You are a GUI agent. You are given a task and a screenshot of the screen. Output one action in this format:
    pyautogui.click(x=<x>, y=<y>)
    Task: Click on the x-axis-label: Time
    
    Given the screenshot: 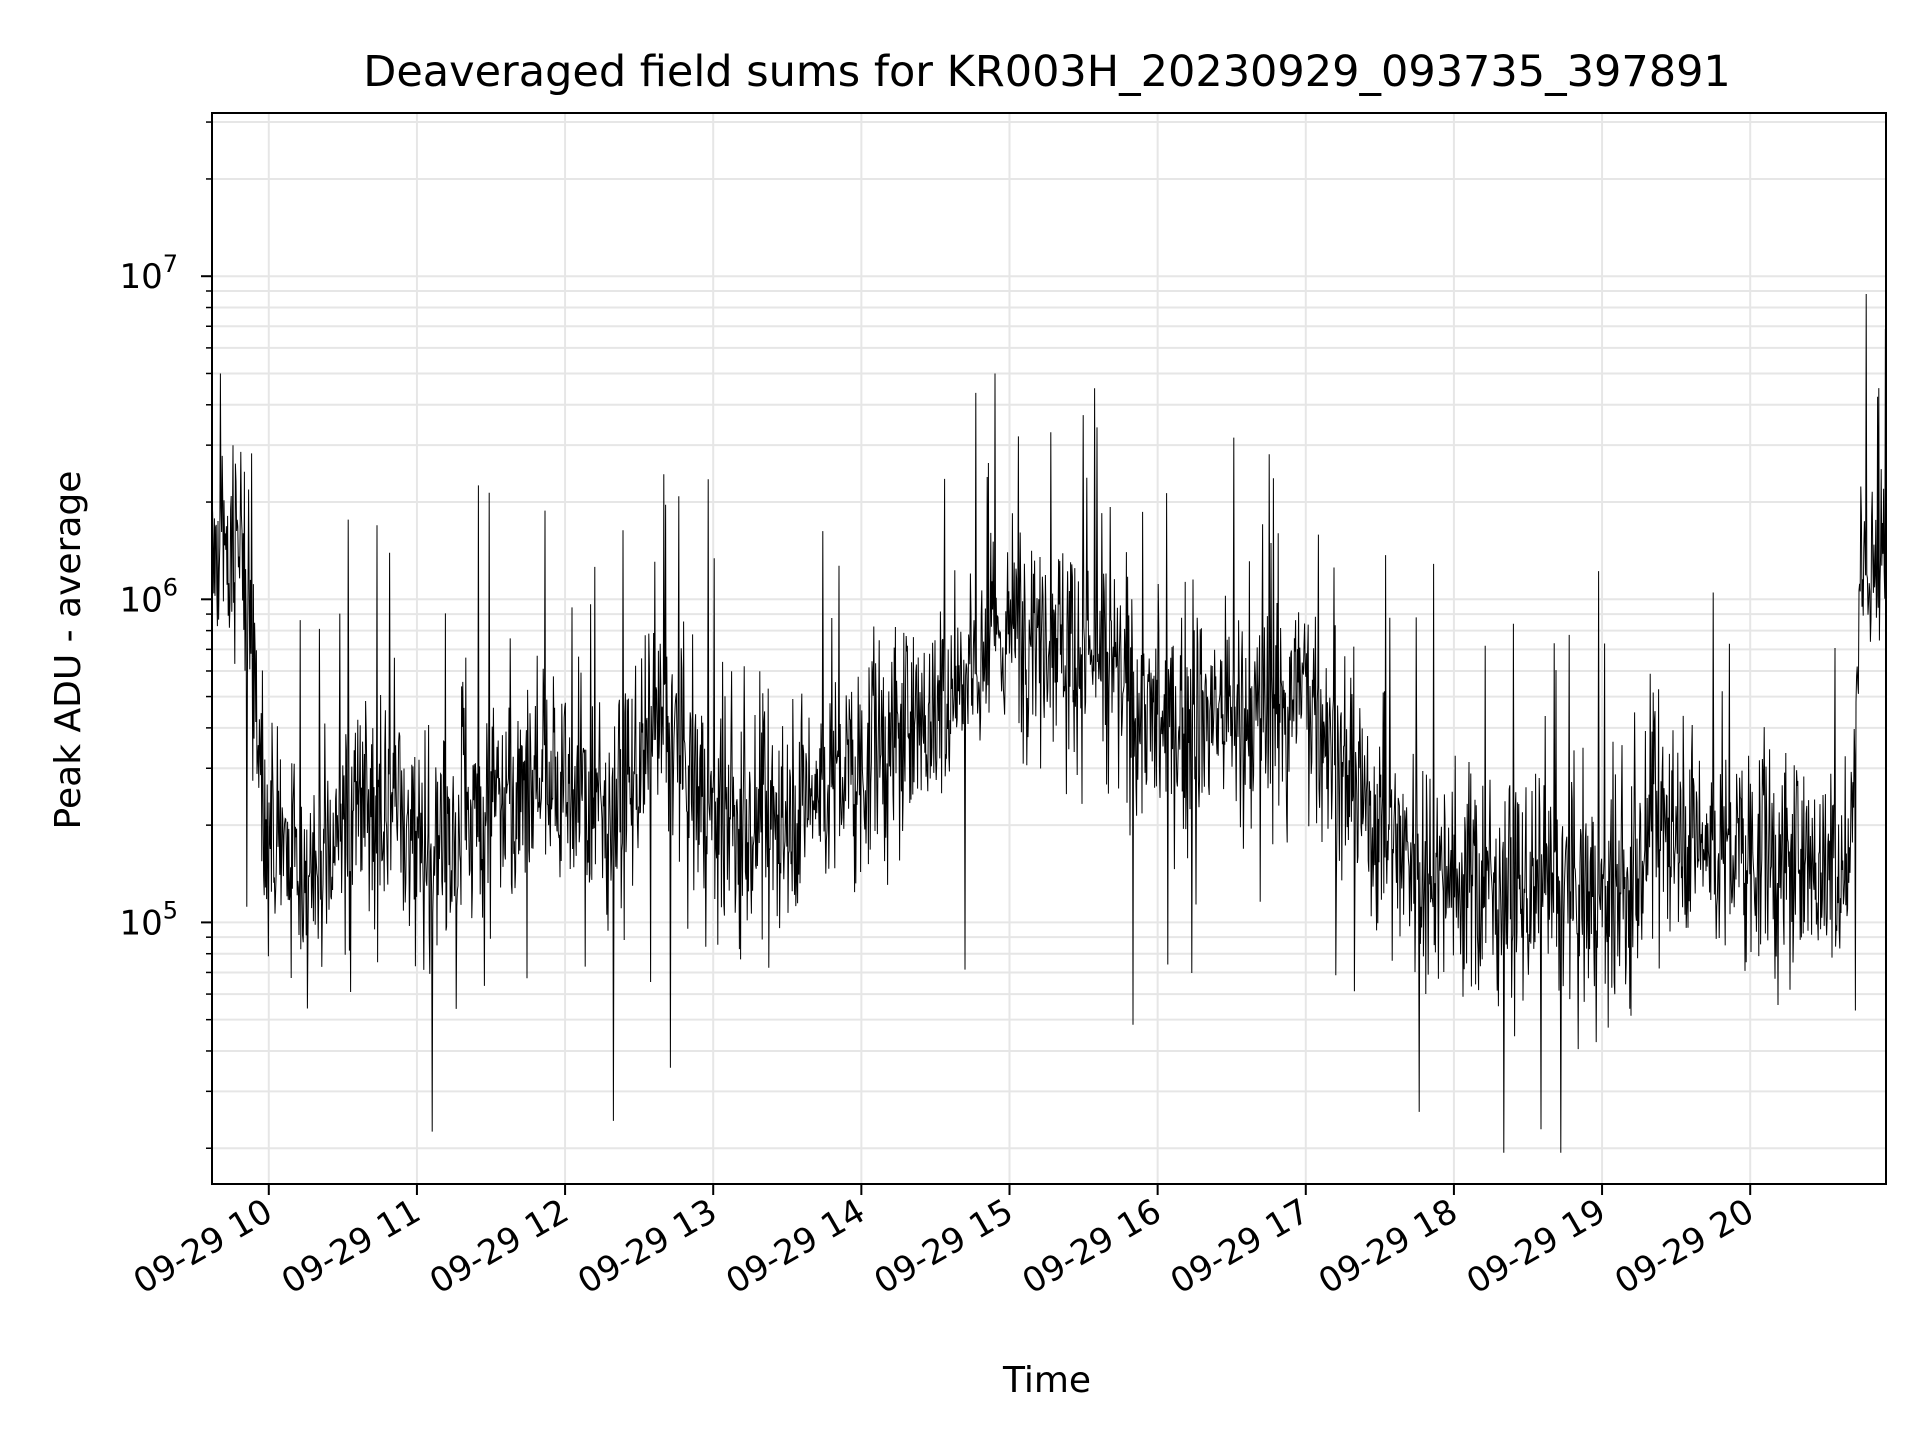 What is the action you would take?
    pyautogui.click(x=1046, y=1380)
    